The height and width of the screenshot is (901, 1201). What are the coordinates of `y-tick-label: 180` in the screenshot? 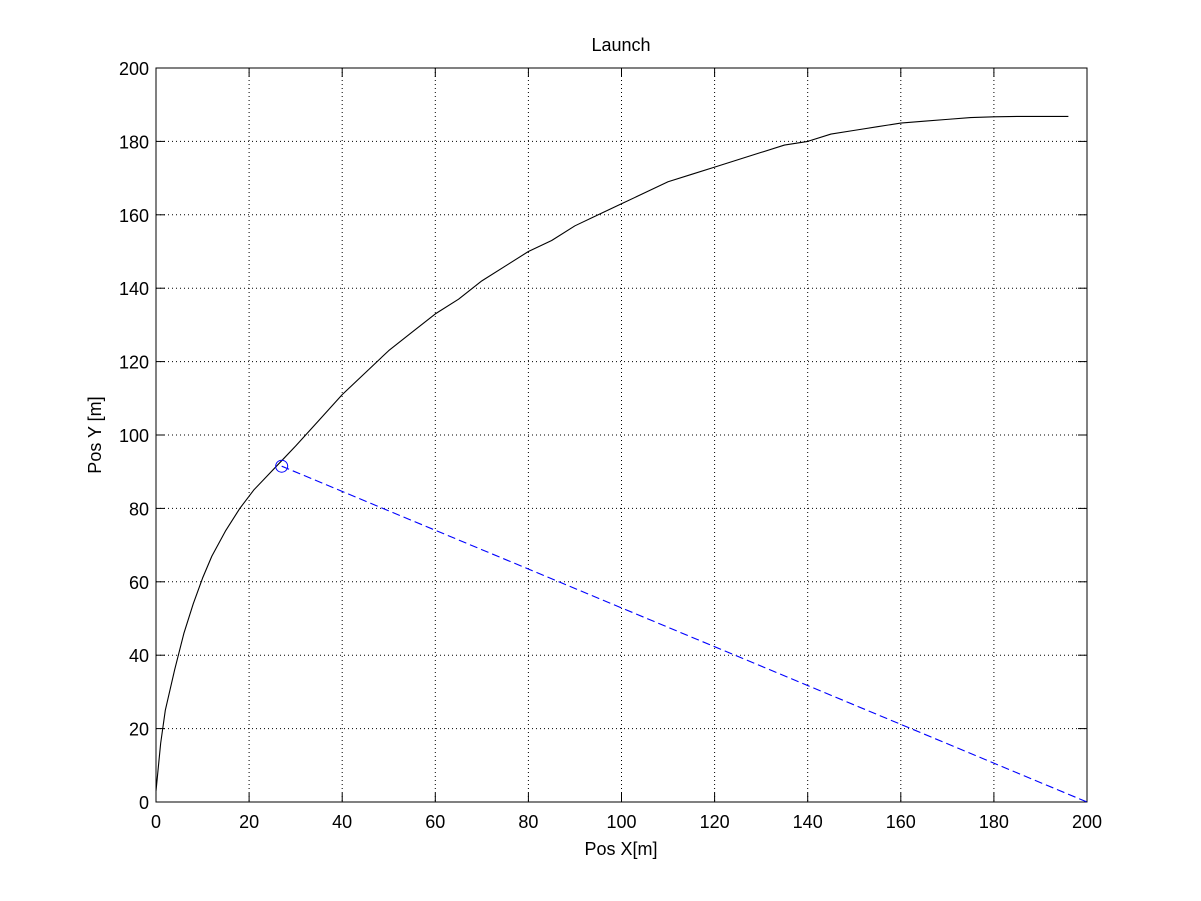 It's located at (134, 142).